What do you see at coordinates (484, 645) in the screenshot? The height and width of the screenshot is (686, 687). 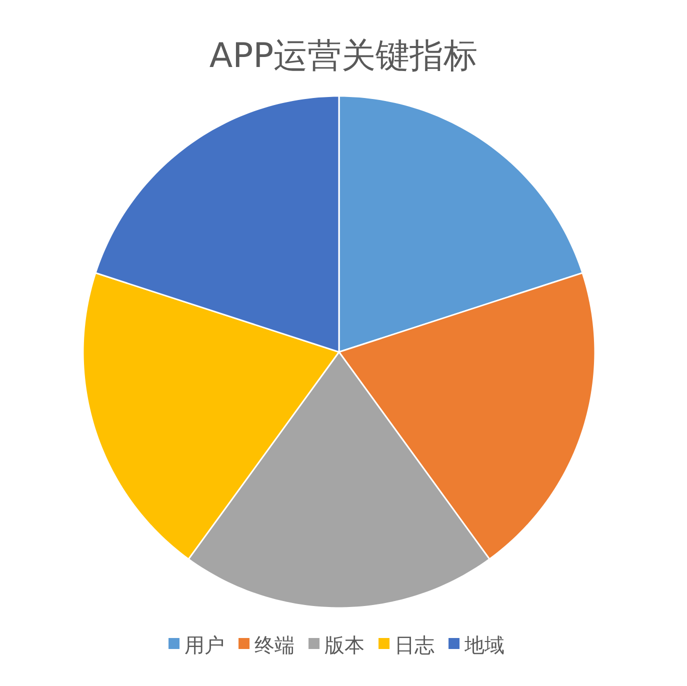 I see `legend-label: 地域` at bounding box center [484, 645].